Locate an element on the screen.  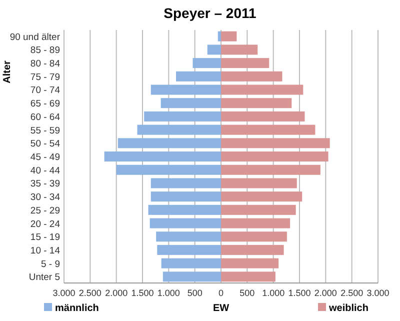
y-tick-label: 85 - 89 is located at coordinates (45, 50).